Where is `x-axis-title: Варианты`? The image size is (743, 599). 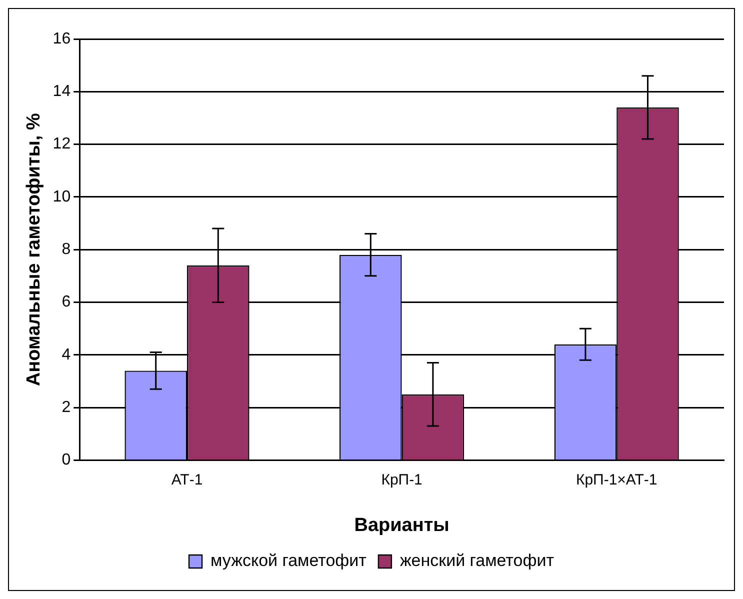
x-axis-title: Варианты is located at coordinates (402, 525).